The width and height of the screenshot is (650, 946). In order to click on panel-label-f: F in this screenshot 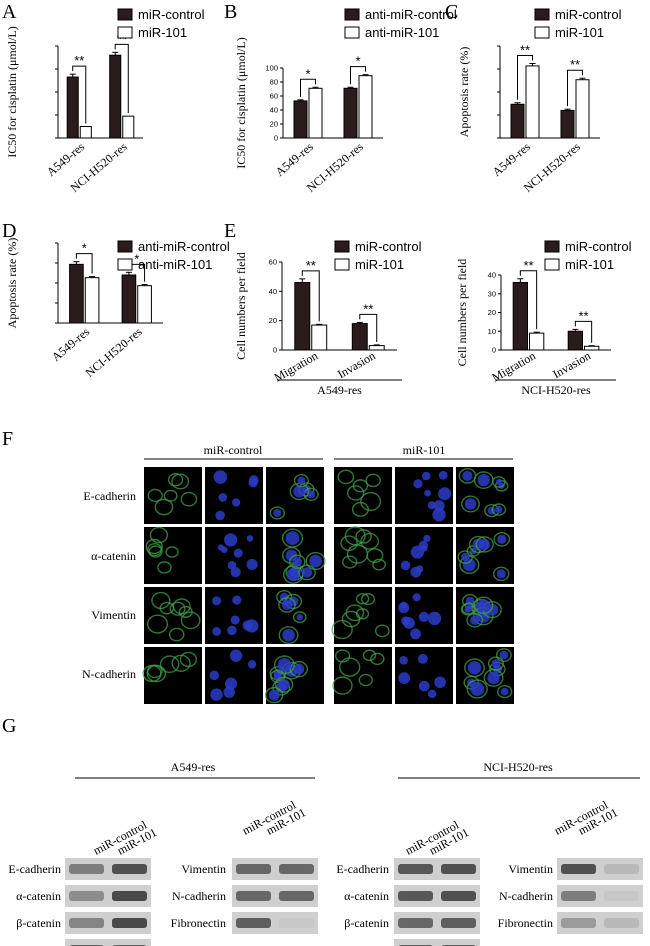, I will do `click(7, 439)`.